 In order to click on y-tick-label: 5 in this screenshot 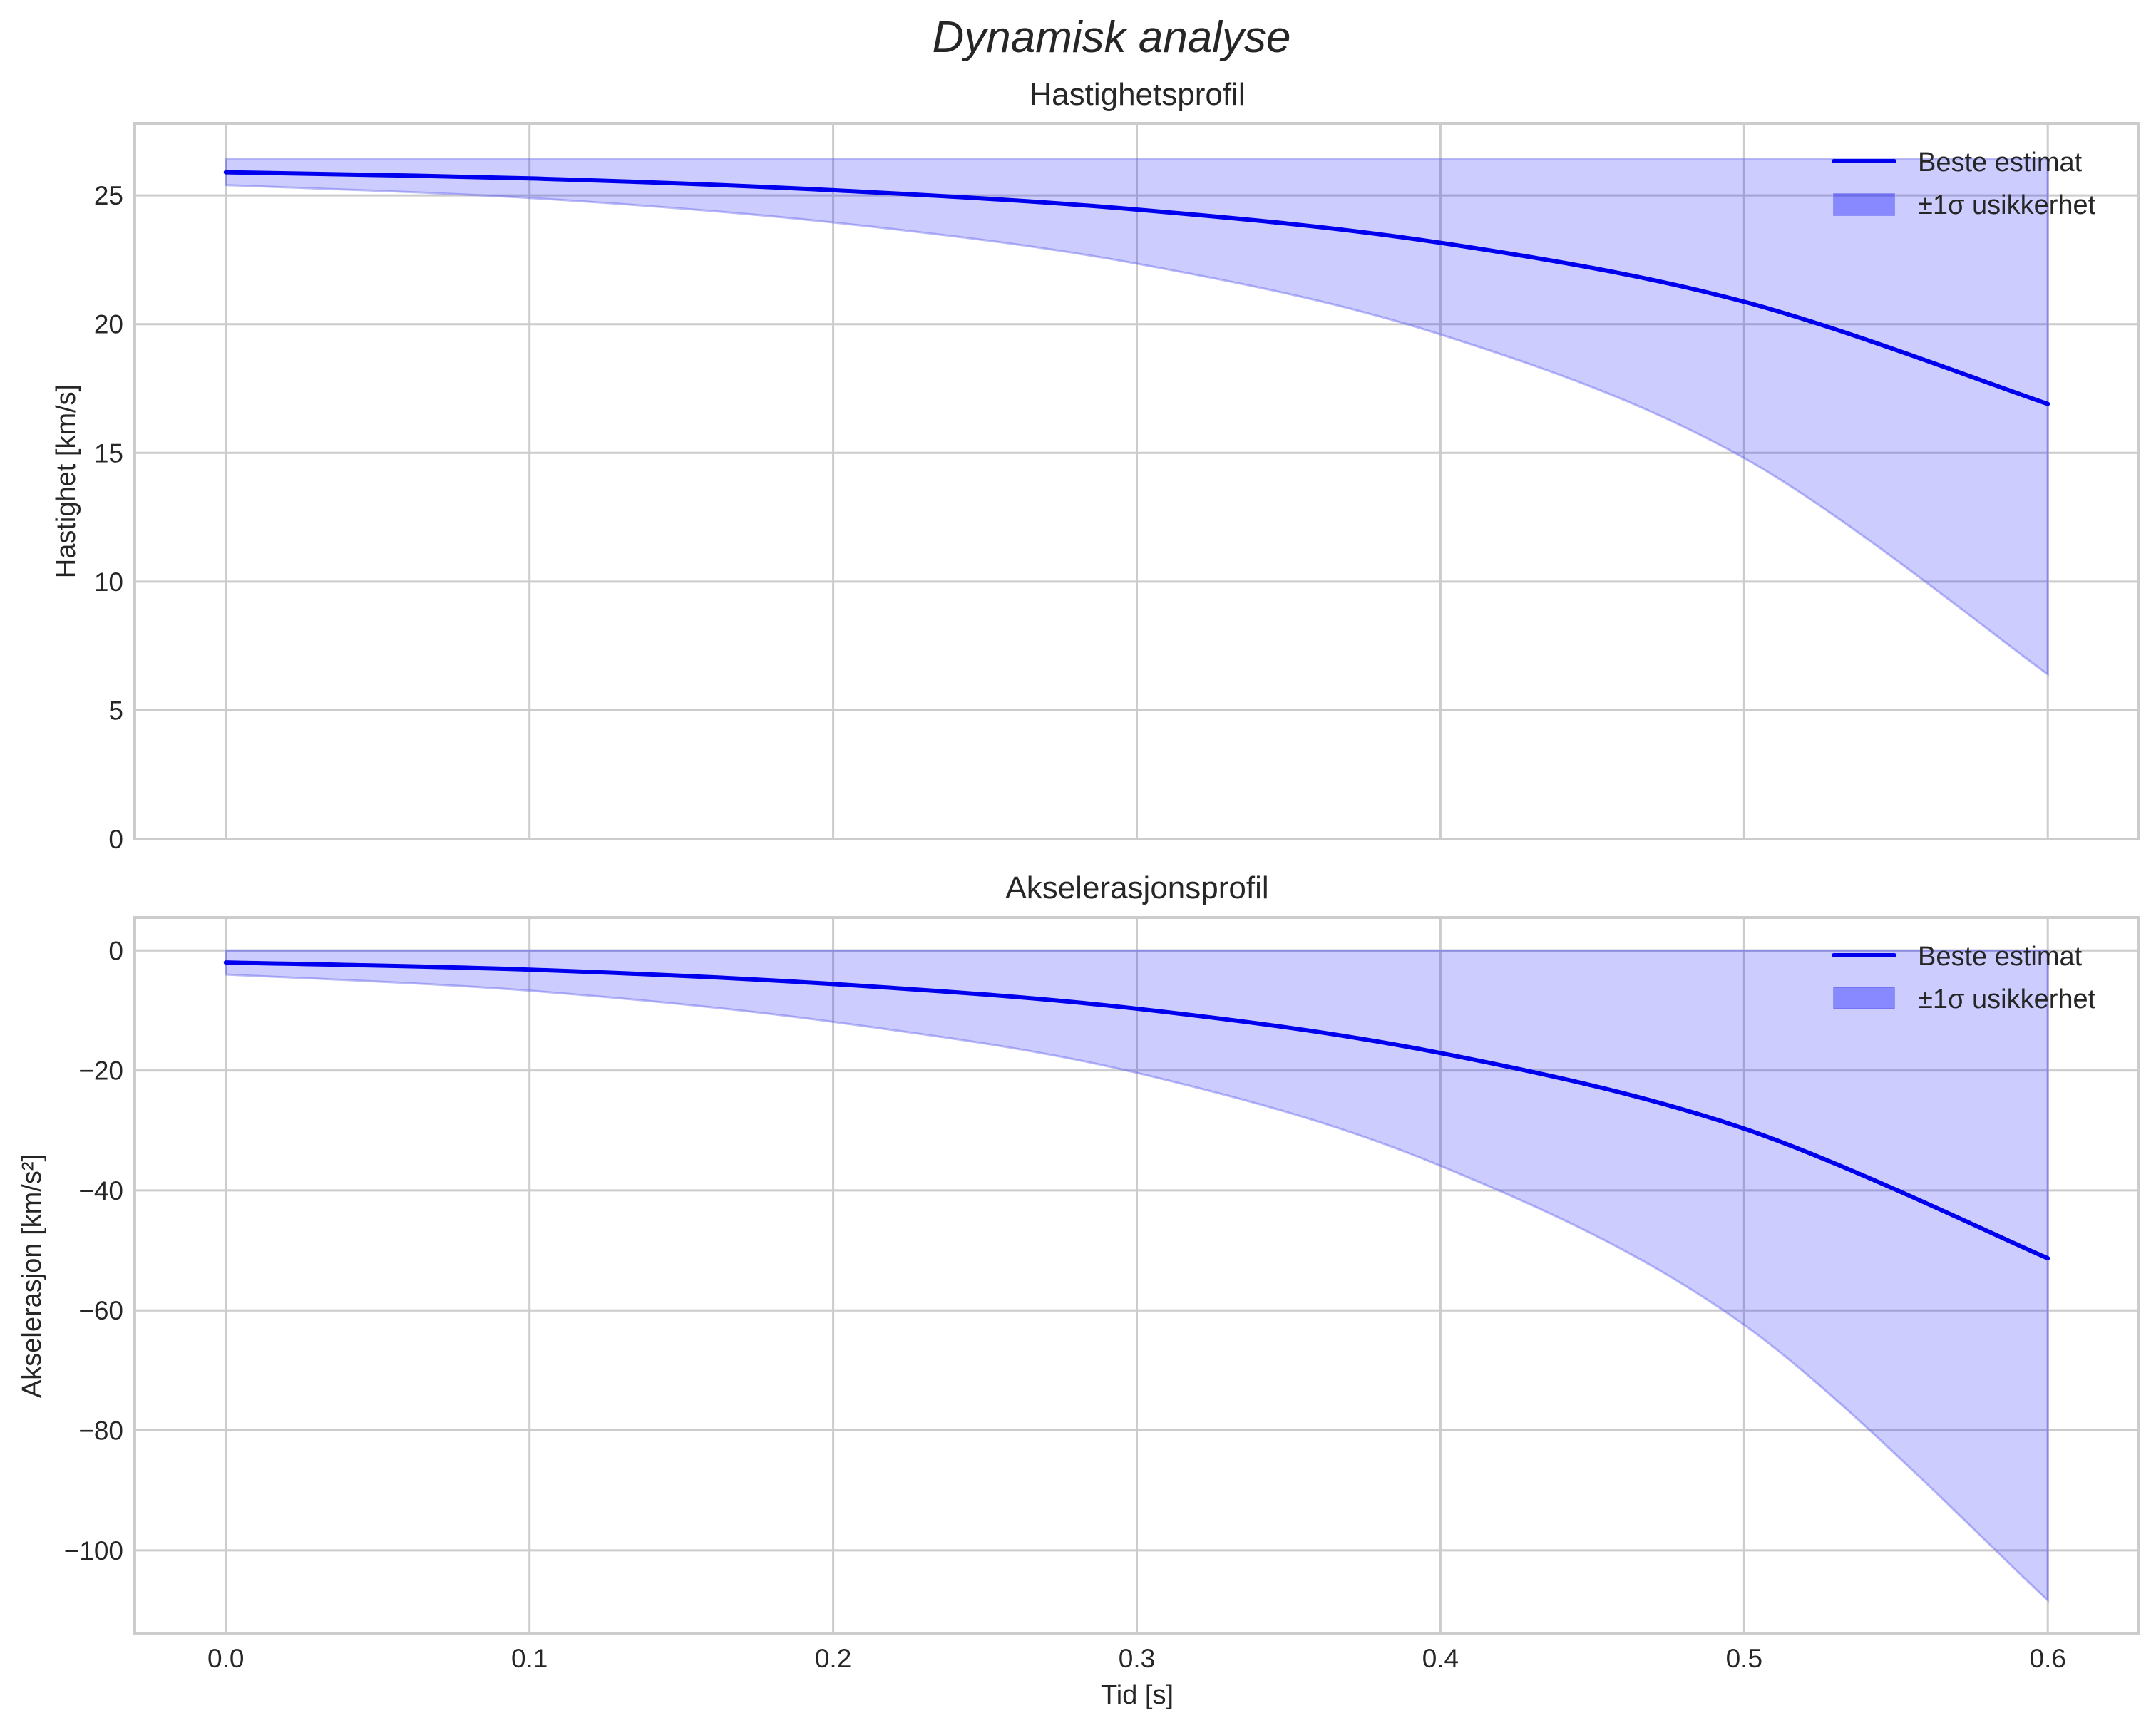, I will do `click(115, 710)`.